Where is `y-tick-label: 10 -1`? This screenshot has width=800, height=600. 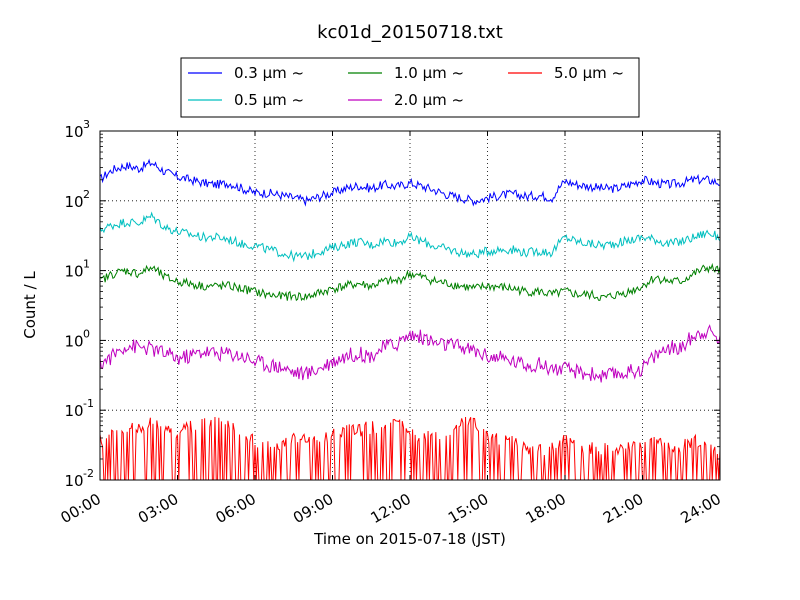
y-tick-label: 10 -1 is located at coordinates (79, 408).